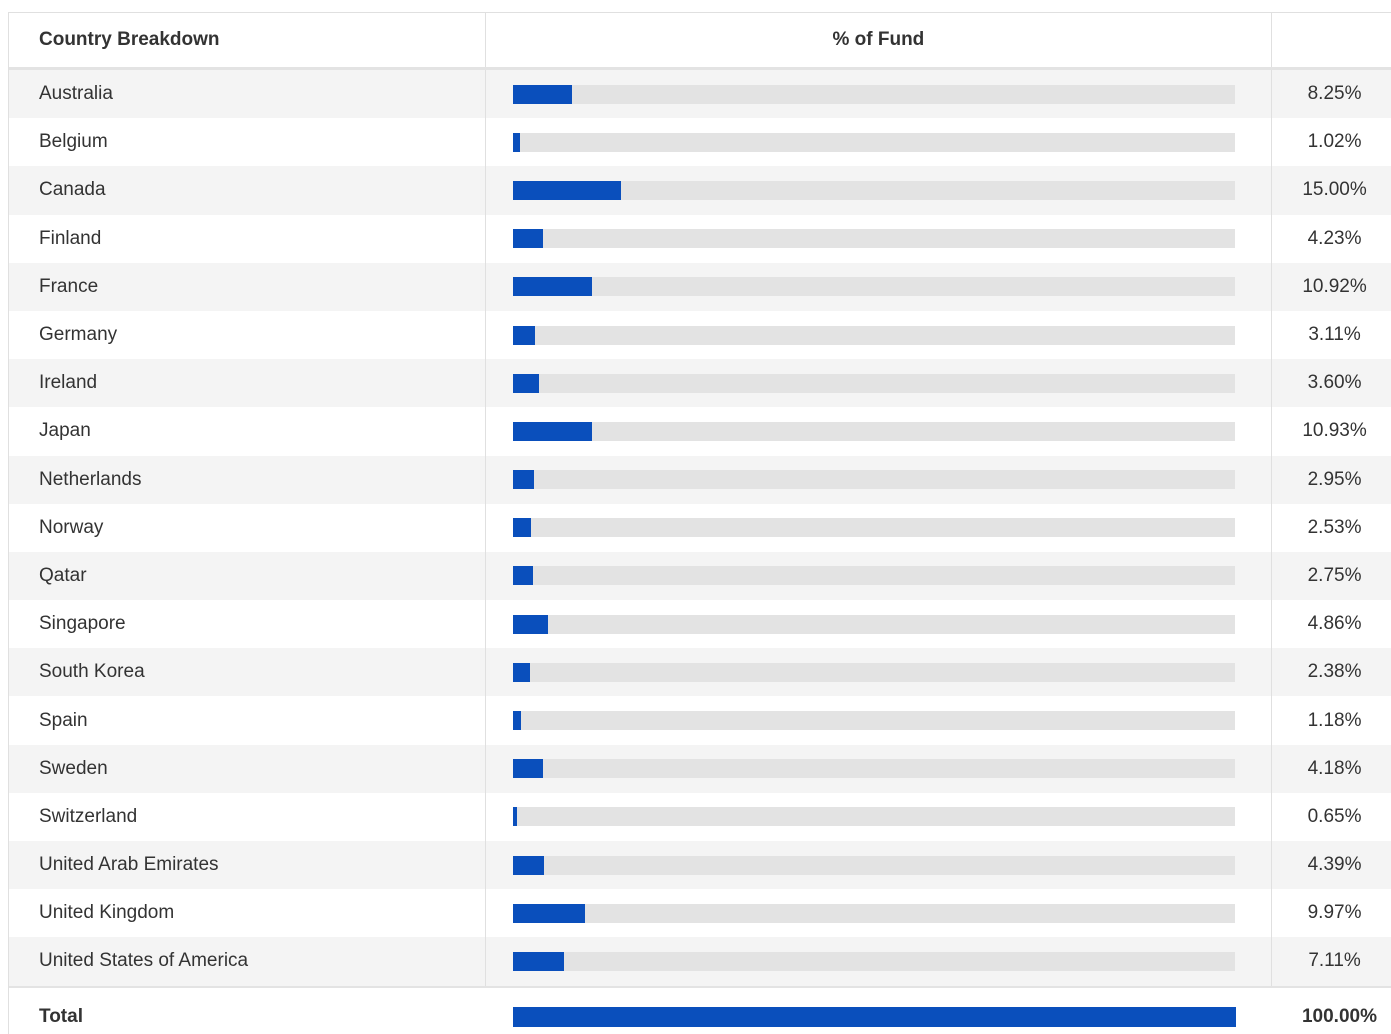 The height and width of the screenshot is (1034, 1391). Describe the element at coordinates (1331, 40) in the screenshot. I see `value-column-header` at that location.